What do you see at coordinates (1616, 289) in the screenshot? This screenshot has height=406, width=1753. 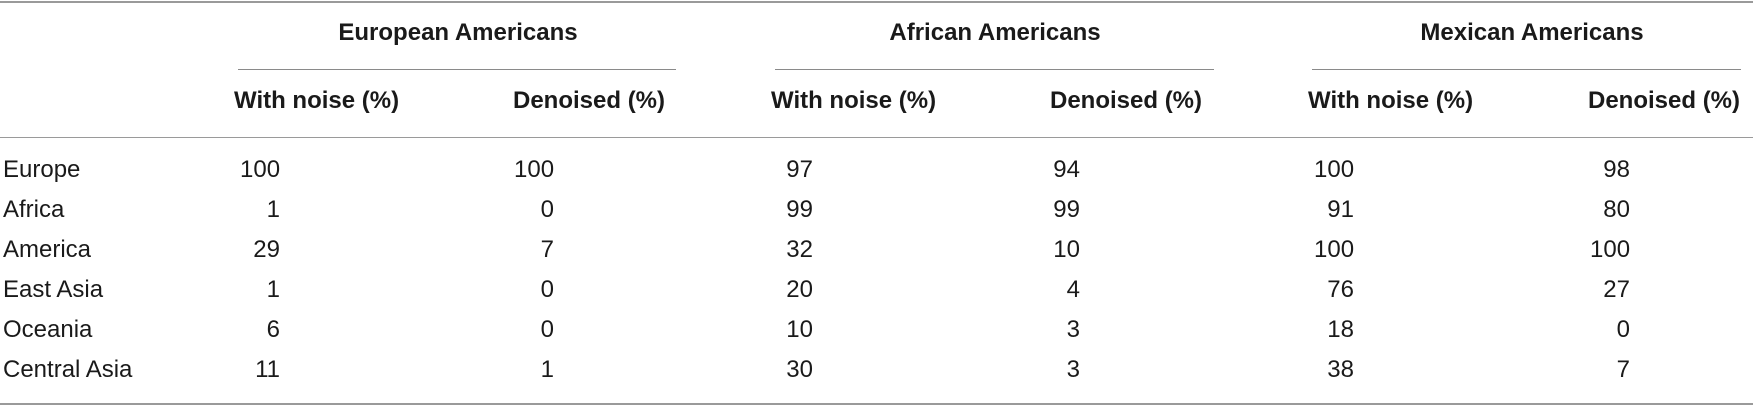 I see `cell-mexican-denoised: 27` at bounding box center [1616, 289].